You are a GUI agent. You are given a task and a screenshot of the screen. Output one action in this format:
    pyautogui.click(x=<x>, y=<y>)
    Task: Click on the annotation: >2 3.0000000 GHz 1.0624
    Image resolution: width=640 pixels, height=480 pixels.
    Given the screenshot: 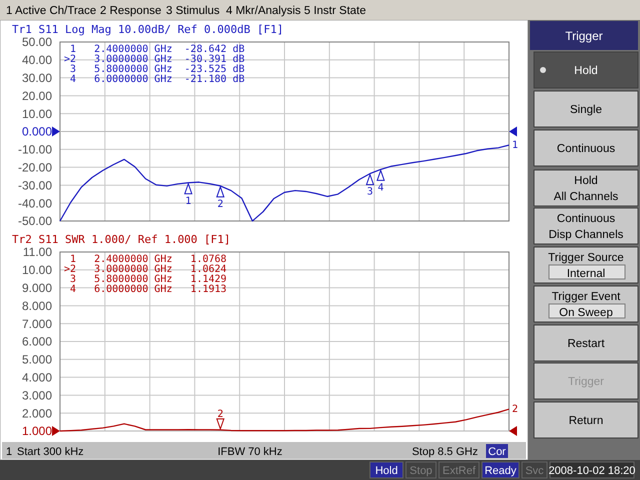 What is the action you would take?
    pyautogui.click(x=145, y=269)
    